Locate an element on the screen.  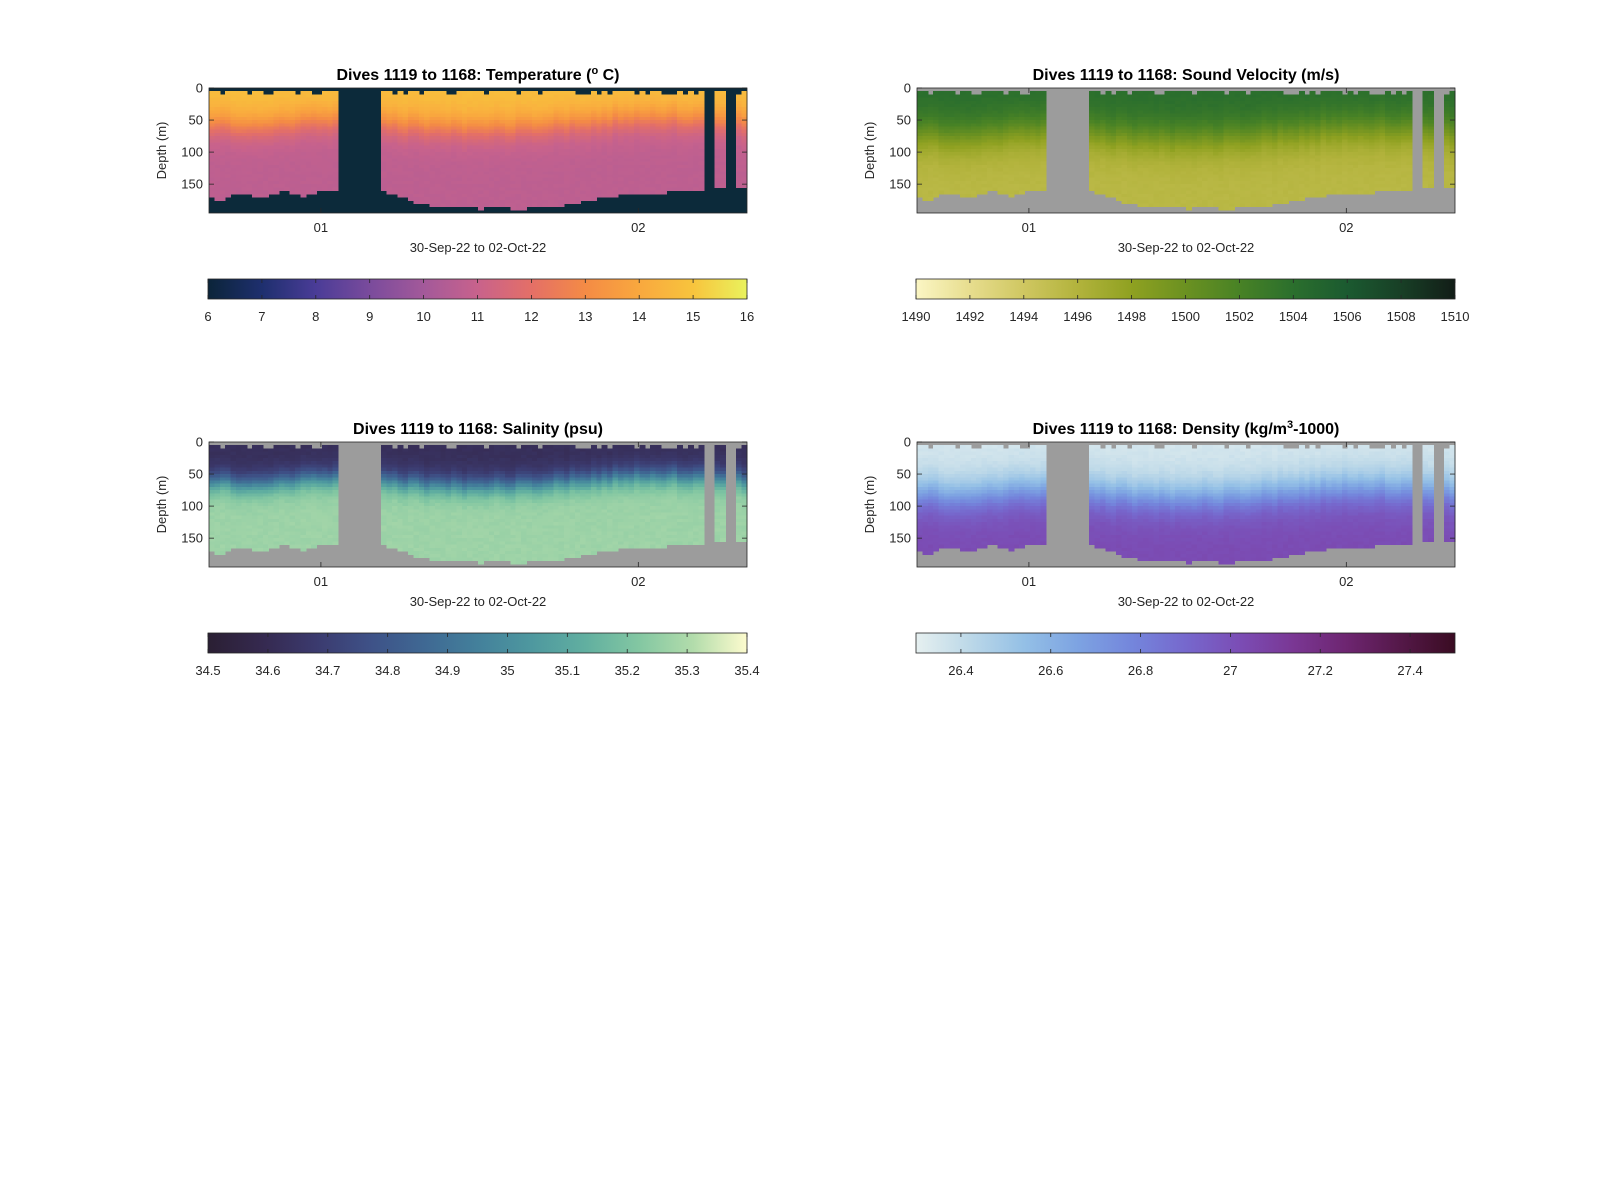
colorbar-tick-label: 6 is located at coordinates (207, 316).